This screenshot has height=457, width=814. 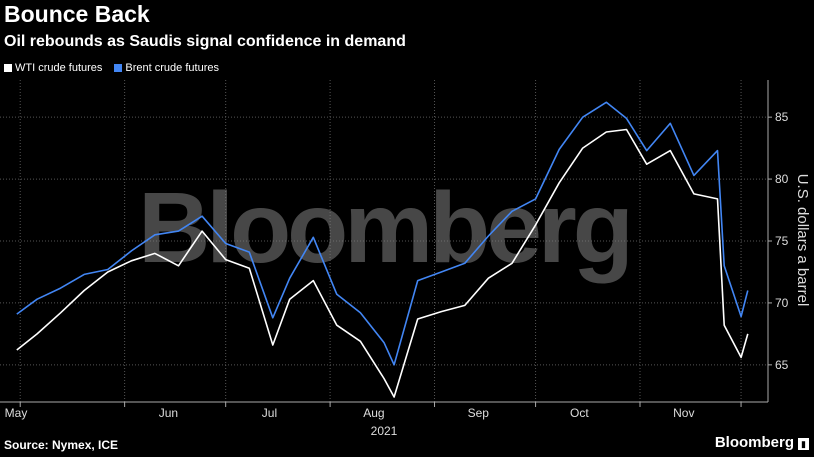 What do you see at coordinates (16, 413) in the screenshot?
I see `x-tick-label-may: May` at bounding box center [16, 413].